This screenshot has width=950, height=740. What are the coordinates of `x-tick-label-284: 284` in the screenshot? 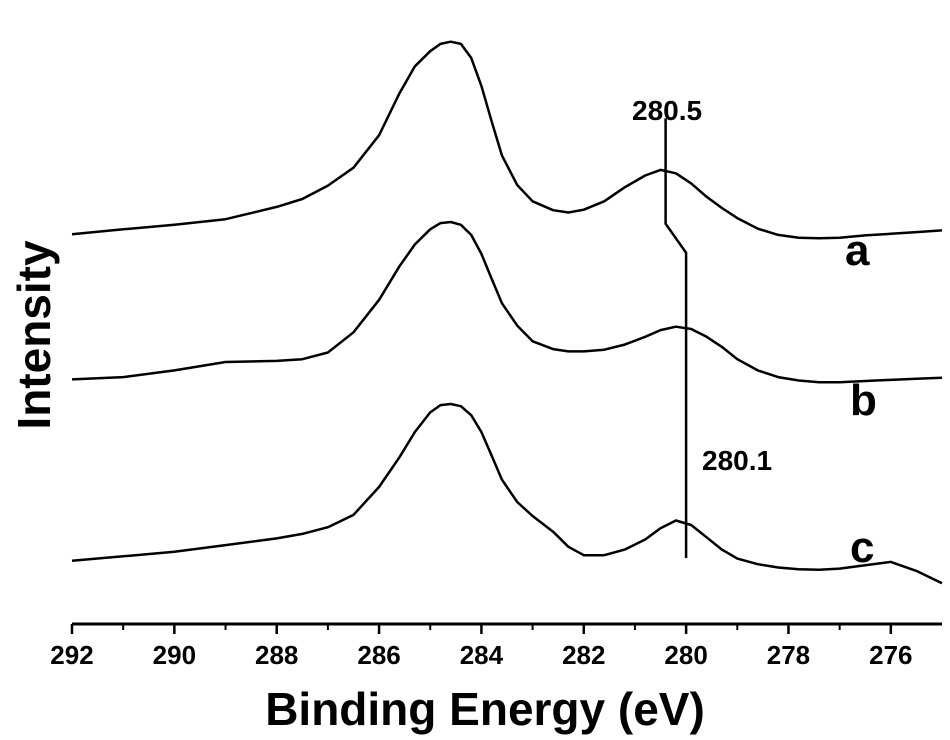 It's located at (482, 655).